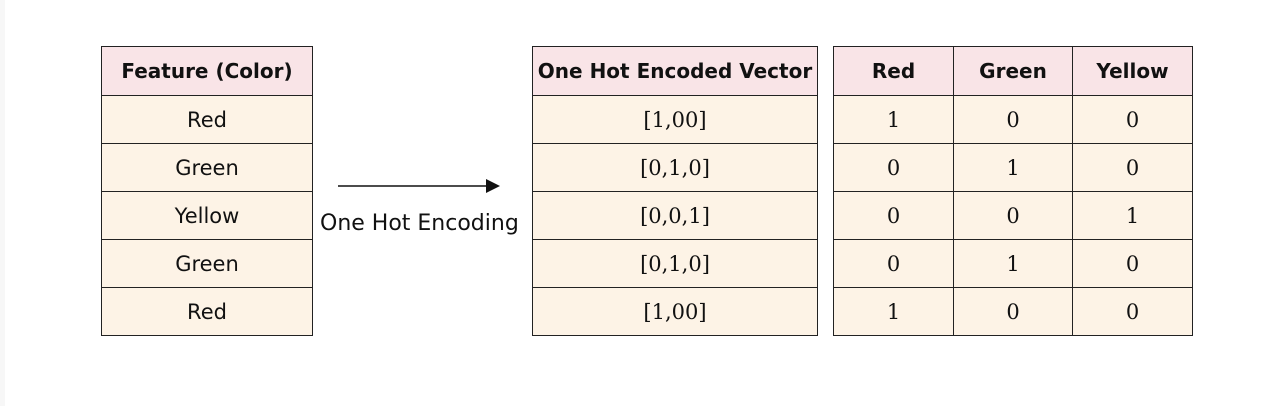 The width and height of the screenshot is (1286, 406). I want to click on table-header-row: Feature (Color), so click(207, 71).